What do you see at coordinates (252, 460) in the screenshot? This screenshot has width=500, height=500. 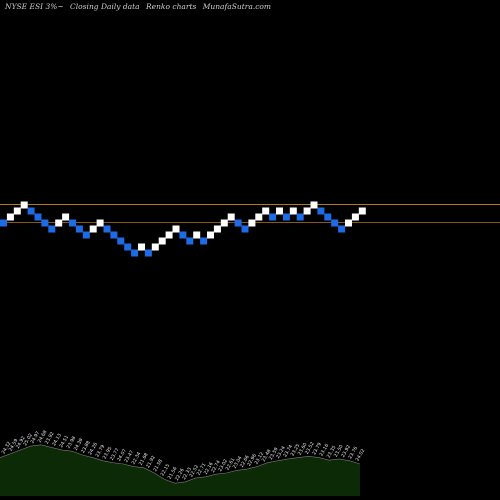 I see `volume-price-label: 22.96` at bounding box center [252, 460].